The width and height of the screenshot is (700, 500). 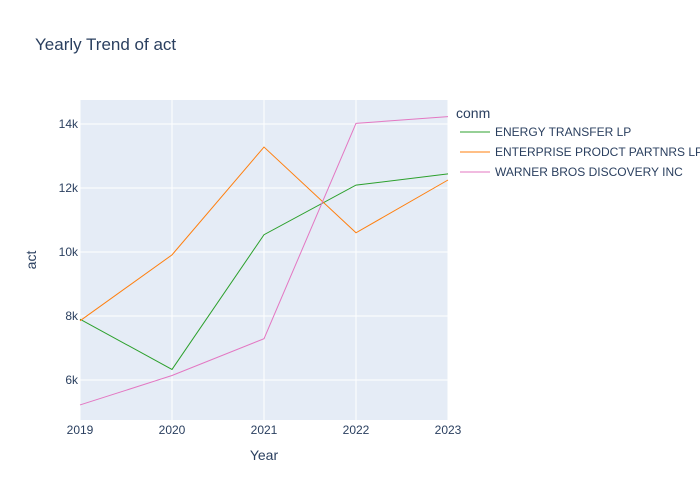 I want to click on legend-entry: ENERGY TRANSFER LP, so click(x=563, y=132).